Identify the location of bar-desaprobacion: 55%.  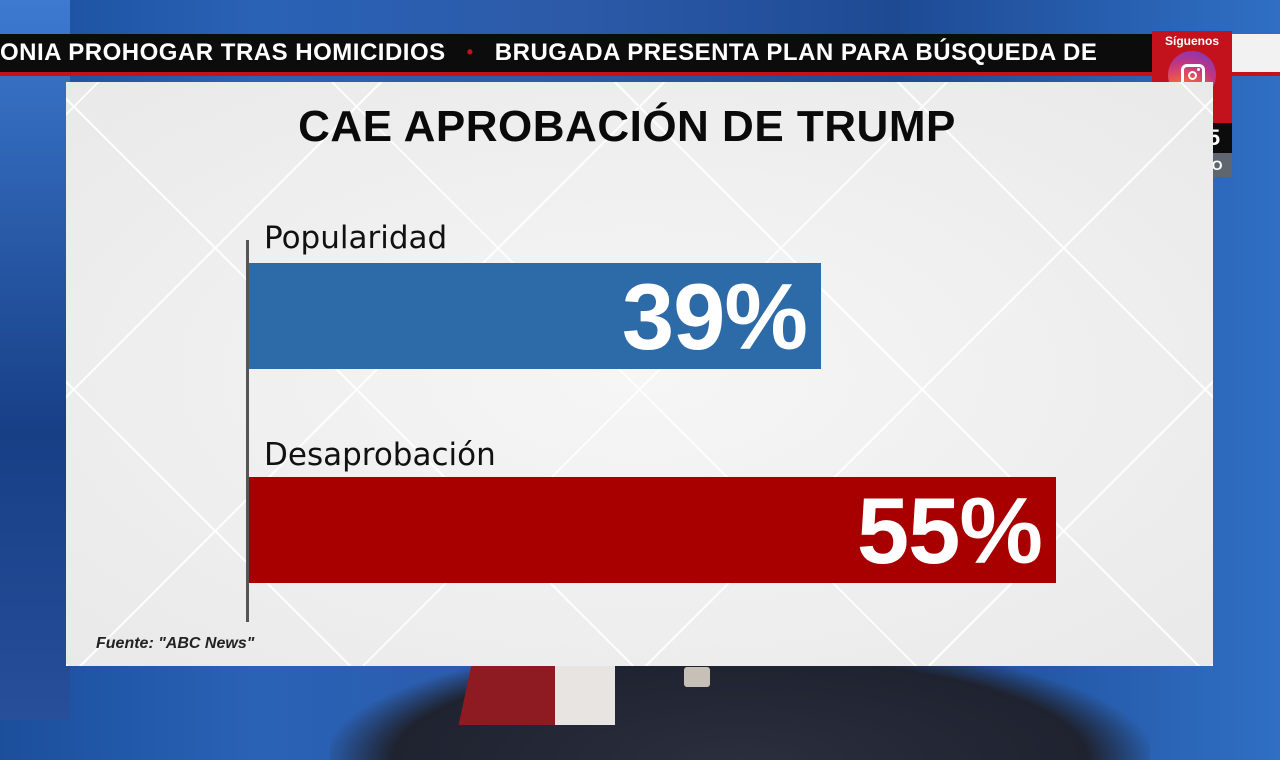
(652, 530).